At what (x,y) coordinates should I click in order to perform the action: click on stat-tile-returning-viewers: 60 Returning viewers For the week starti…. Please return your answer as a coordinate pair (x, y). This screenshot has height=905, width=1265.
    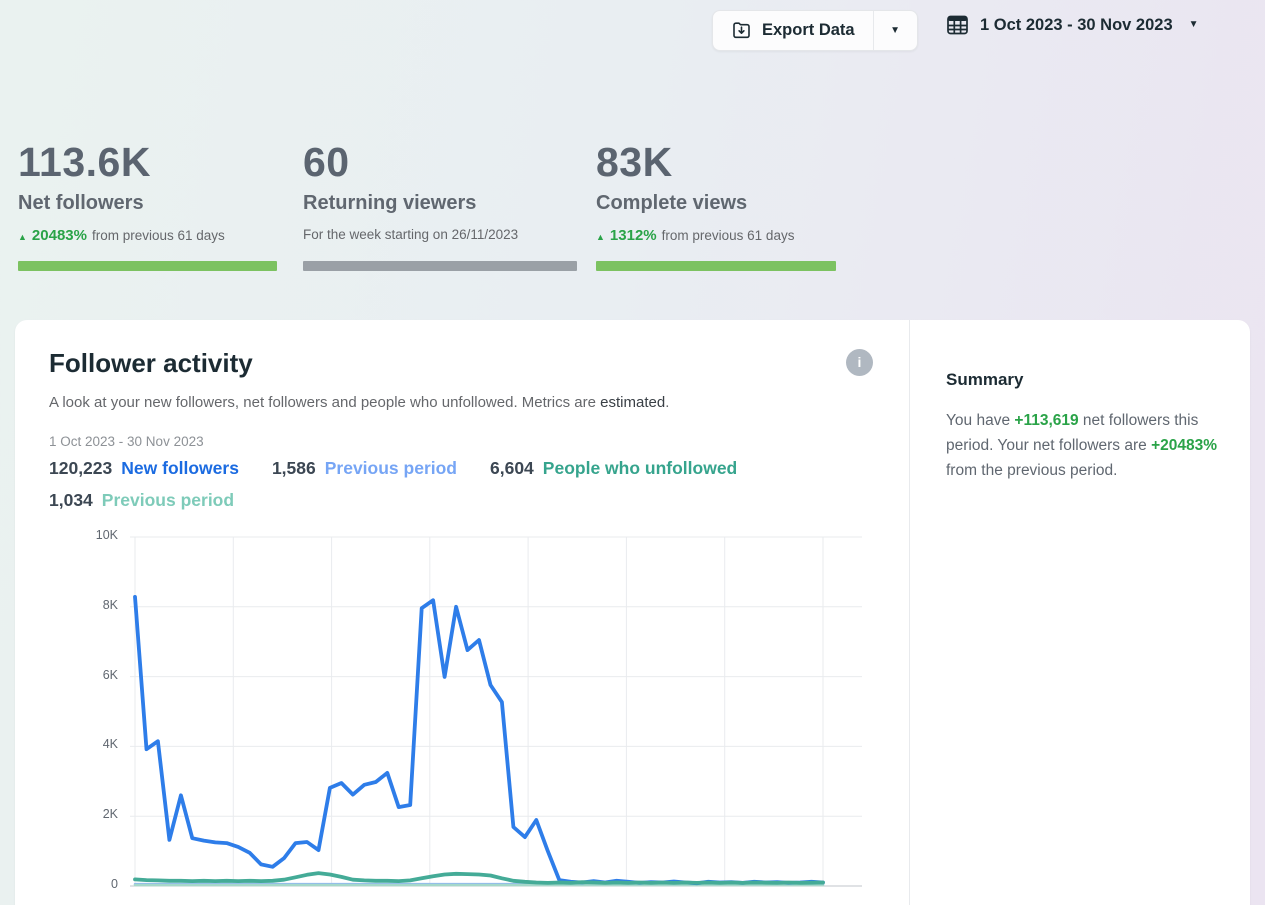
    Looking at the image, I should click on (440, 205).